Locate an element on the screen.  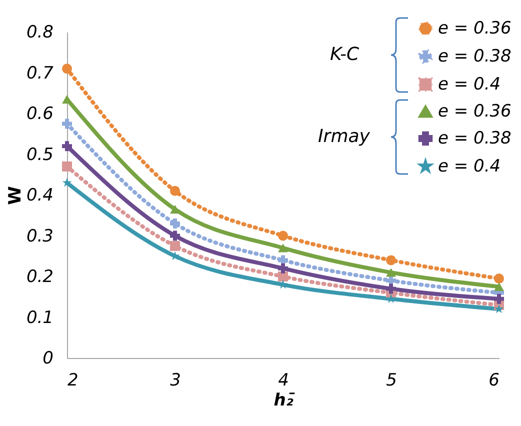
x-axis-title: h₂̄ is located at coordinates (285, 400).